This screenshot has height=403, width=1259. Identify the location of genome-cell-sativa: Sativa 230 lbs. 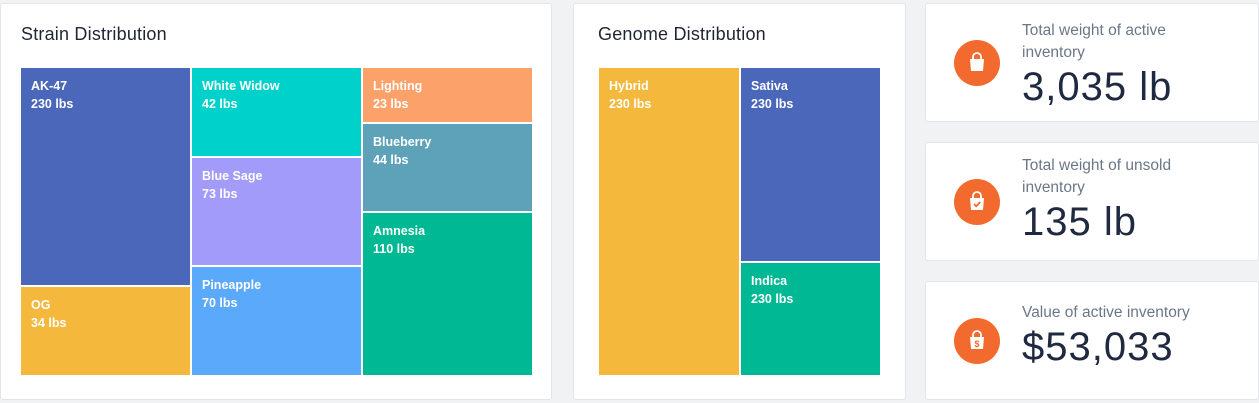
(810, 164).